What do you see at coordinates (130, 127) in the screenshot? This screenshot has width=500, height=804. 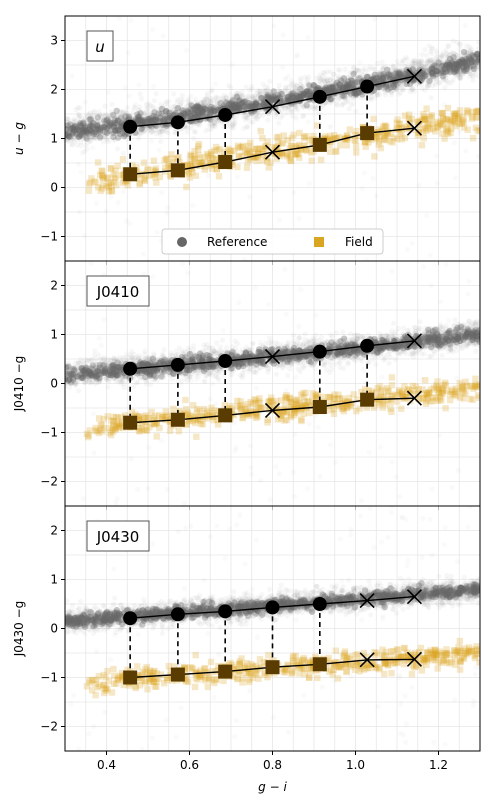 I see `reference-median-point` at bounding box center [130, 127].